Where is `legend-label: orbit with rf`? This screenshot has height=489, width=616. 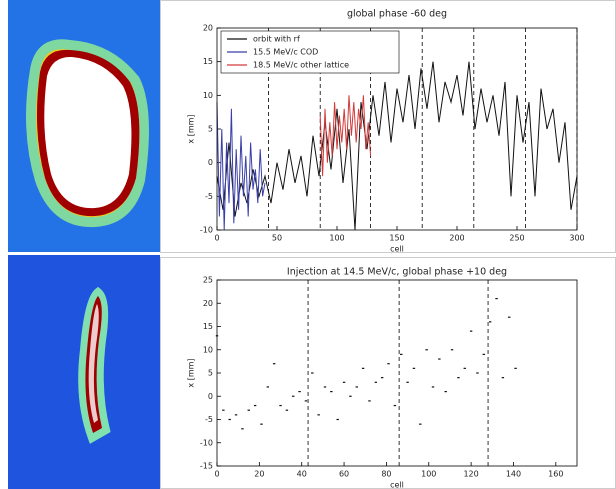
legend-label: orbit with rf is located at coordinates (276, 39).